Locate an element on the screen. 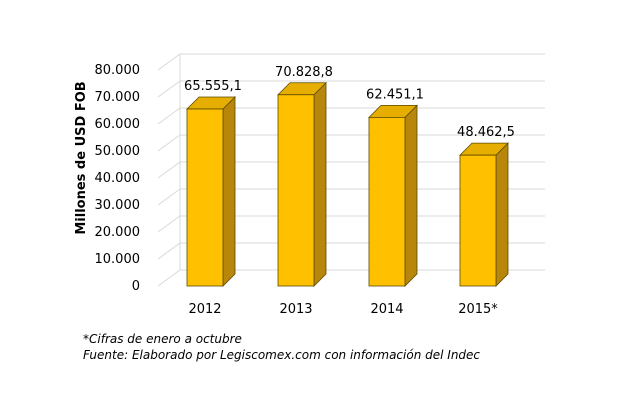  bar-2012 is located at coordinates (211, 191).